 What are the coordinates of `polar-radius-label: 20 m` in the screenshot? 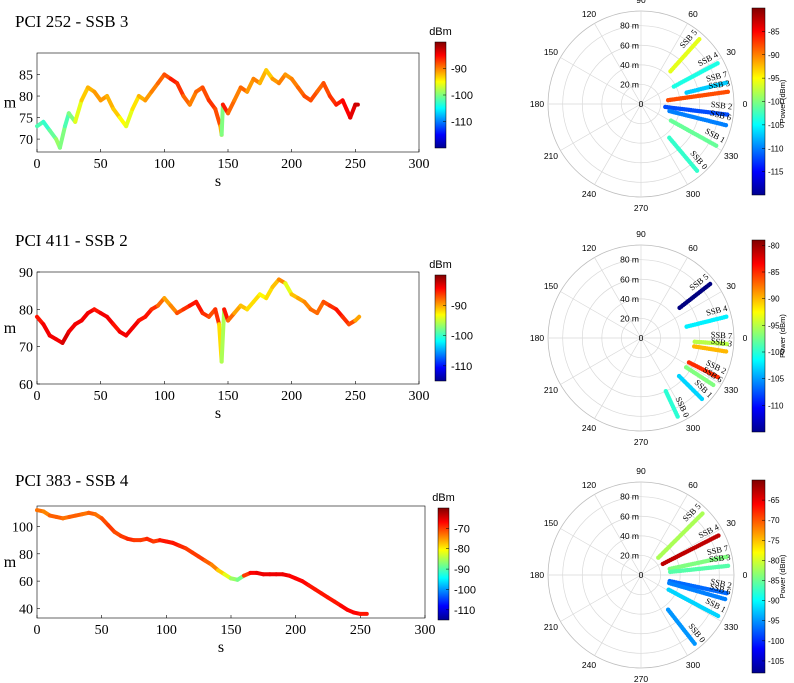 It's located at (629, 318).